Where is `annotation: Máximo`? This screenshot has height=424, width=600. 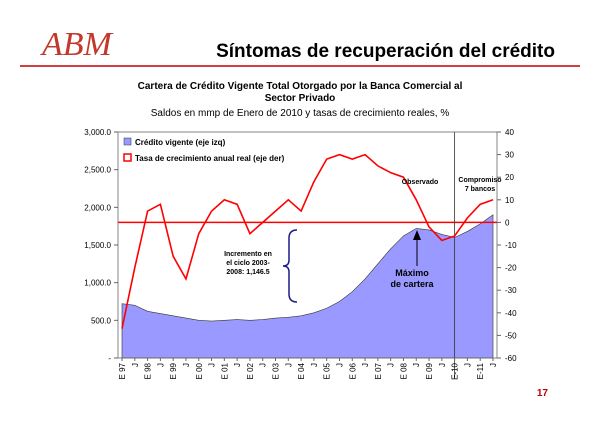
annotation: Máximo is located at coordinates (412, 273).